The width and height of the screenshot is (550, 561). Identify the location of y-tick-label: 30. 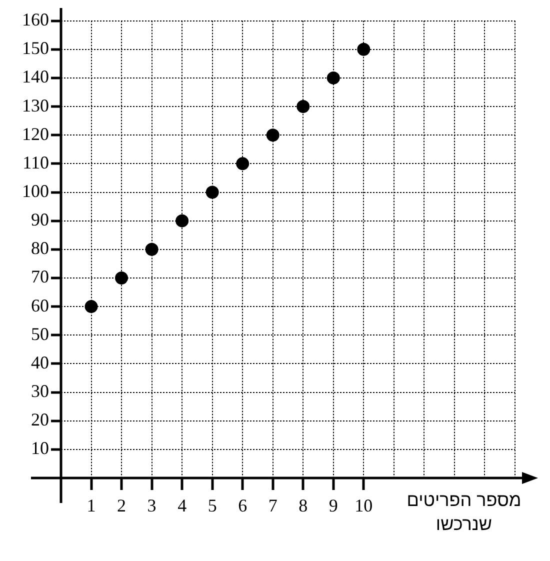
(40, 391).